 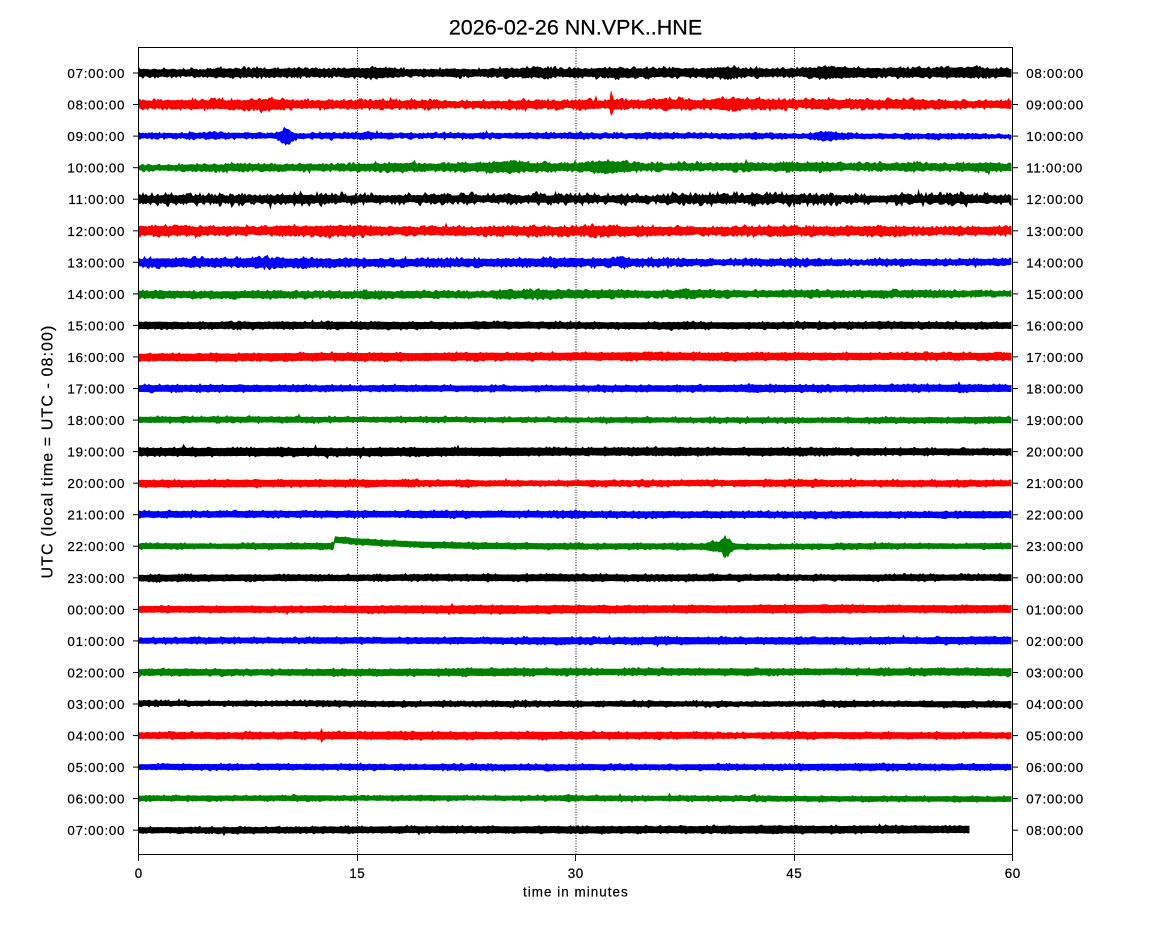 What do you see at coordinates (576, 873) in the screenshot?
I see `svg-text: 30` at bounding box center [576, 873].